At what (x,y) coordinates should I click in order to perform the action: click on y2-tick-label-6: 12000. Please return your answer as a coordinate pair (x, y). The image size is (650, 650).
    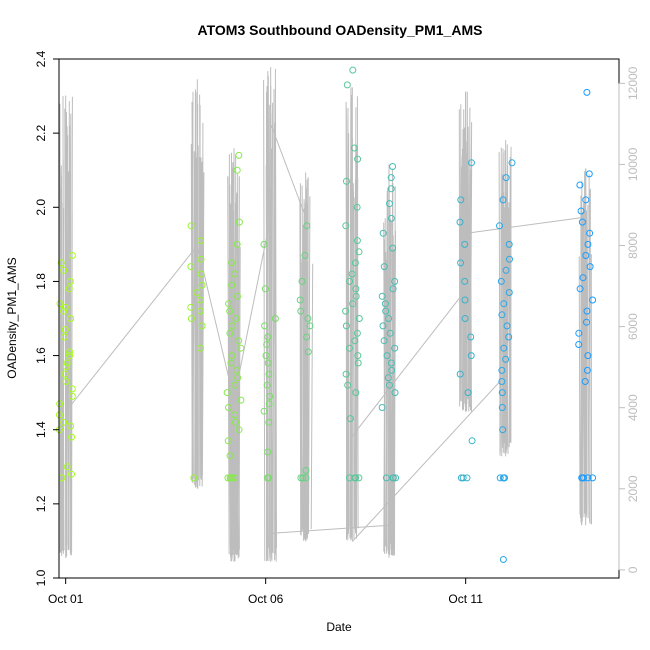
    Looking at the image, I should click on (633, 83).